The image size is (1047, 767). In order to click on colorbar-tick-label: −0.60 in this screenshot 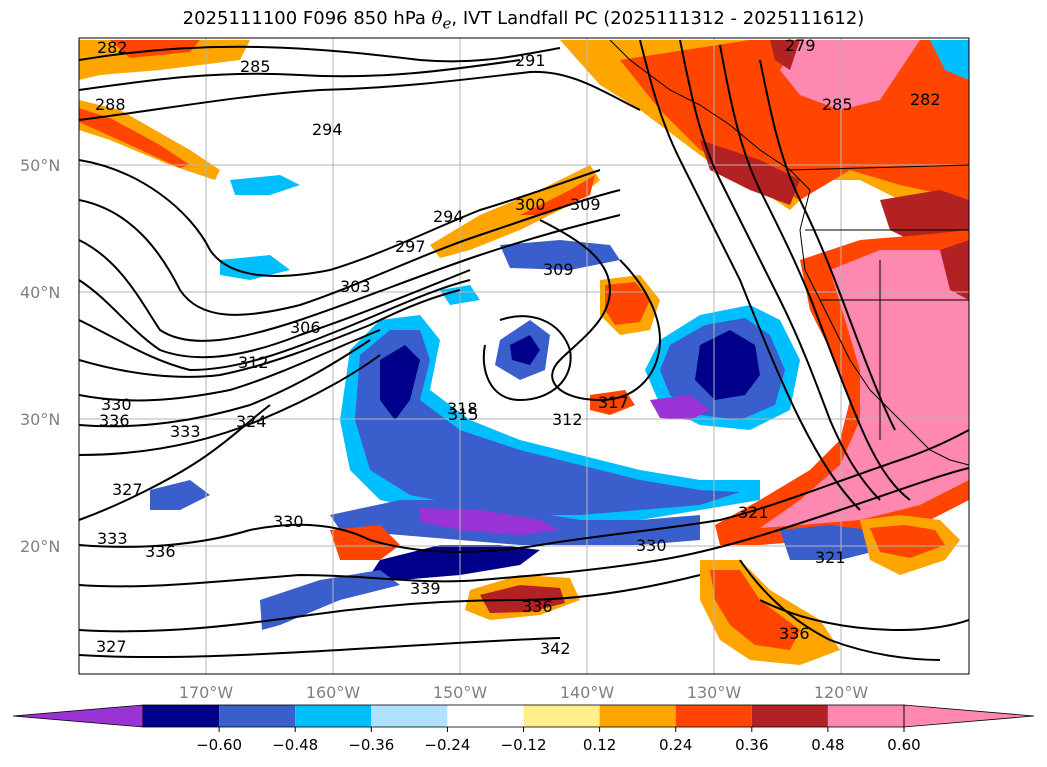, I will do `click(219, 745)`.